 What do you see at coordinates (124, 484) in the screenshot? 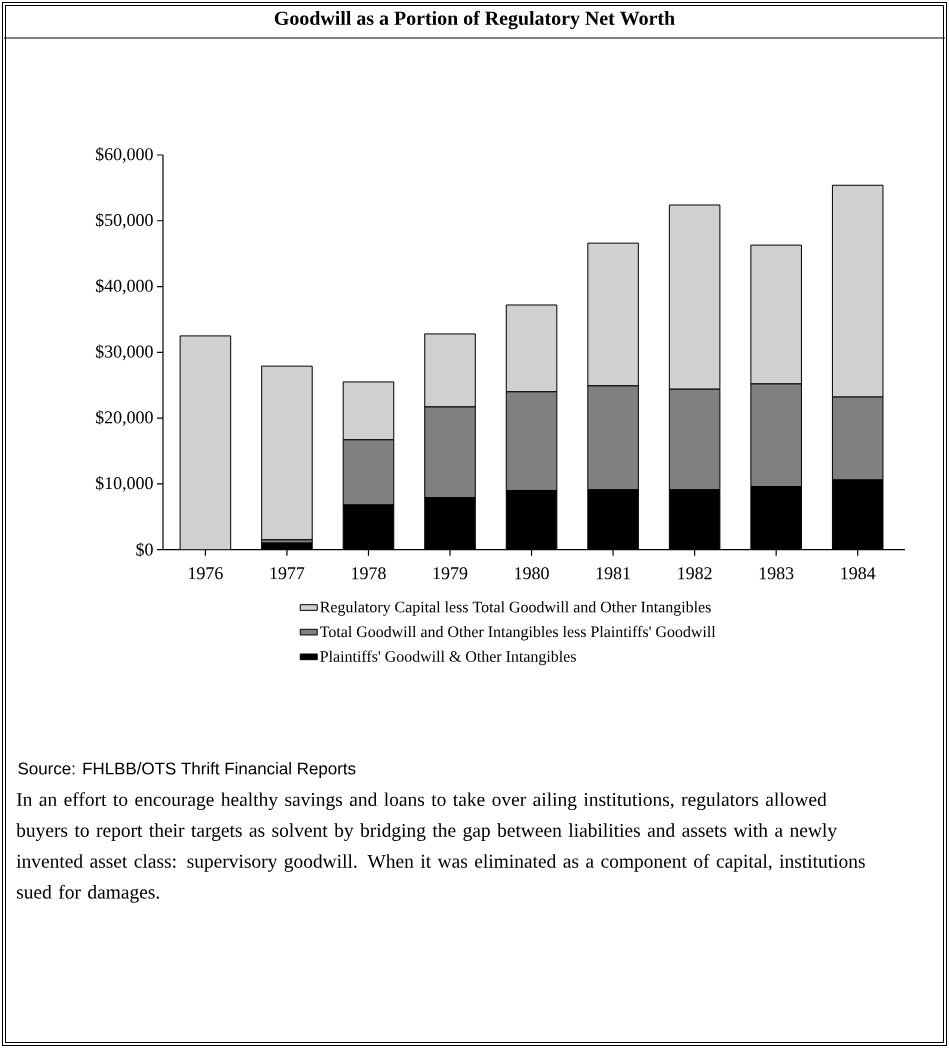
I see `y-tick-label: $10,000` at bounding box center [124, 484].